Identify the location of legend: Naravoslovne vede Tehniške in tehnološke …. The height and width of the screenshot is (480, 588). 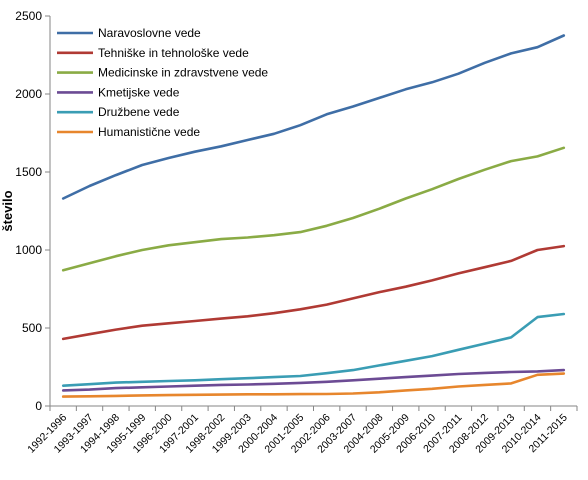
(162, 82).